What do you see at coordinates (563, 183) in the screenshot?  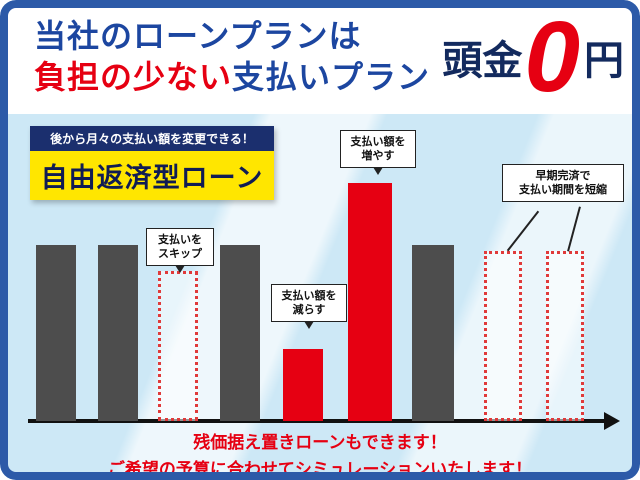 I see `callout-early-payoff: 早期完済で 支払い期間を短縮` at bounding box center [563, 183].